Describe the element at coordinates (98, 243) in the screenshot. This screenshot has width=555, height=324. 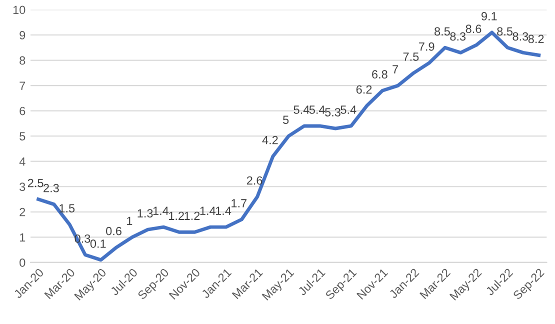
I see `data-label: 0.1` at that location.